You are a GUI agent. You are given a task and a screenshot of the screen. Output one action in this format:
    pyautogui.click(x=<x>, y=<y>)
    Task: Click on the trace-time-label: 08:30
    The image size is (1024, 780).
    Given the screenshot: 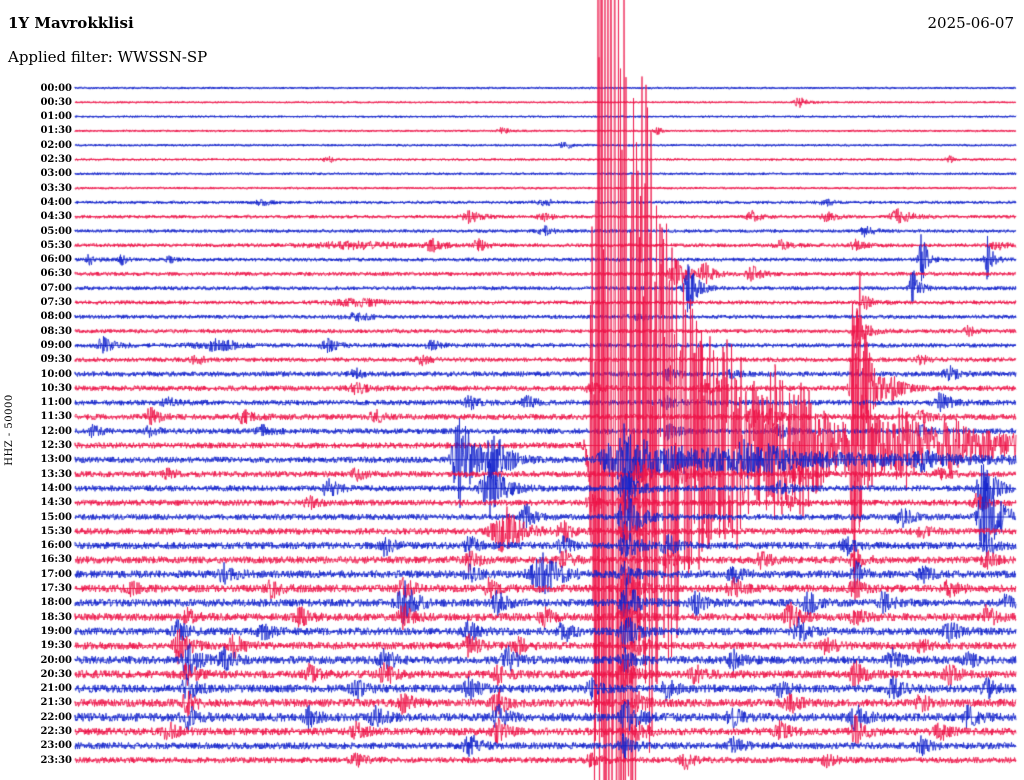 What is the action you would take?
    pyautogui.click(x=56, y=331)
    